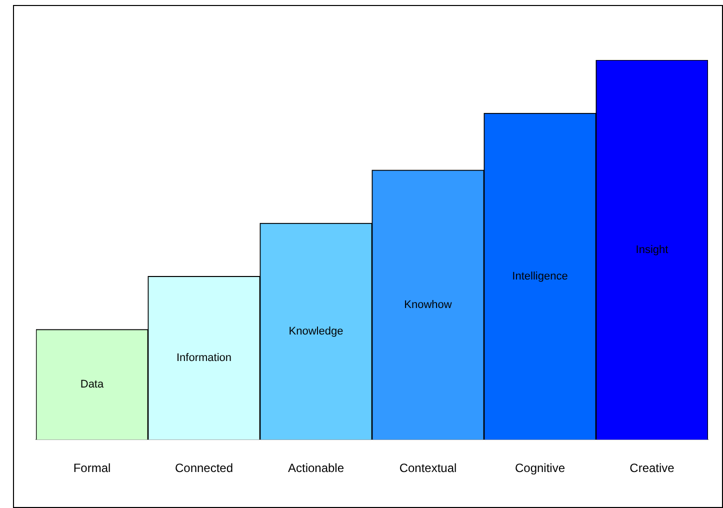 The image size is (723, 508). I want to click on annotation: Data, so click(92, 384).